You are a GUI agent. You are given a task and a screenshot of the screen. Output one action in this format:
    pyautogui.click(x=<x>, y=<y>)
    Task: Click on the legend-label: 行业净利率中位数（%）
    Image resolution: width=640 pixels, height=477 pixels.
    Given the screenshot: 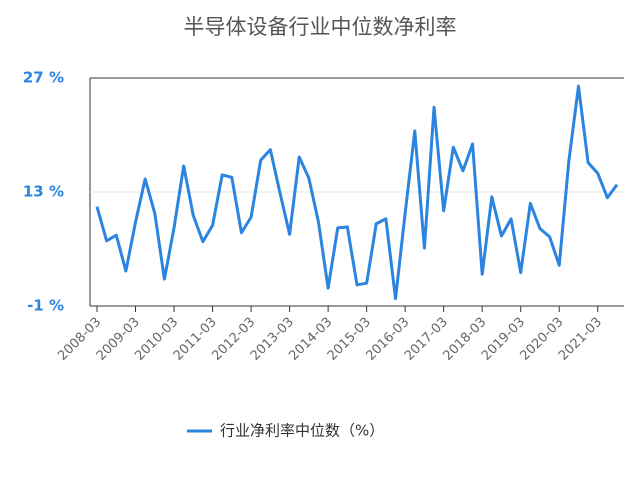 What is the action you would take?
    pyautogui.click(x=302, y=431)
    